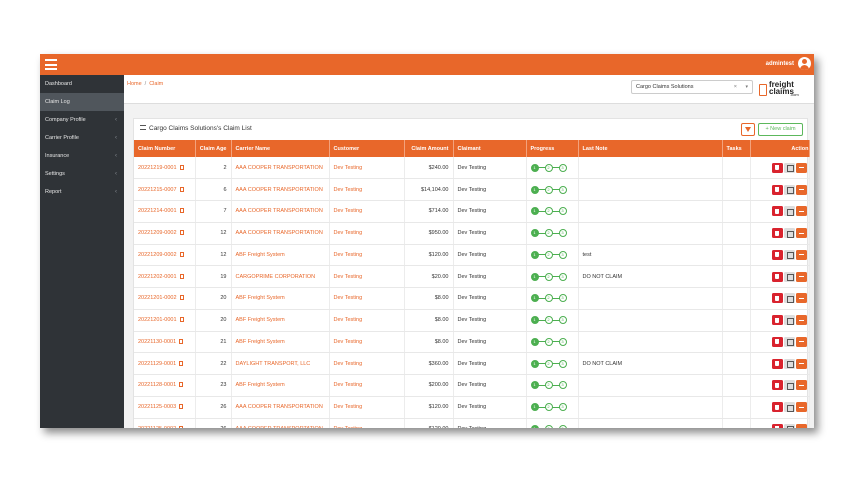 The image size is (853, 480). Describe the element at coordinates (134, 84) in the screenshot. I see `breadcrumb-home-link: Home` at that location.